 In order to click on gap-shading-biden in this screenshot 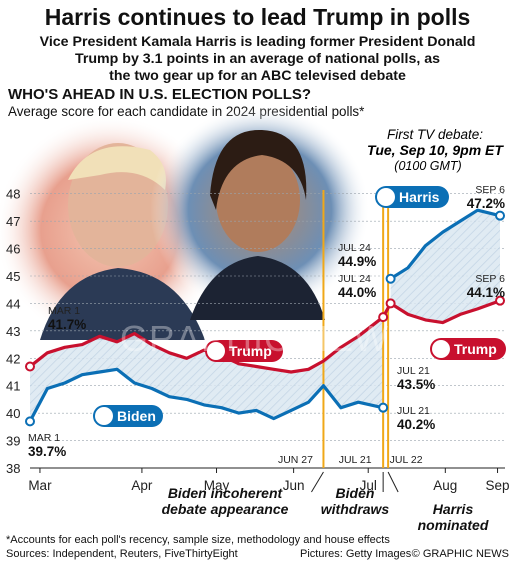, I will do `click(207, 369)`.